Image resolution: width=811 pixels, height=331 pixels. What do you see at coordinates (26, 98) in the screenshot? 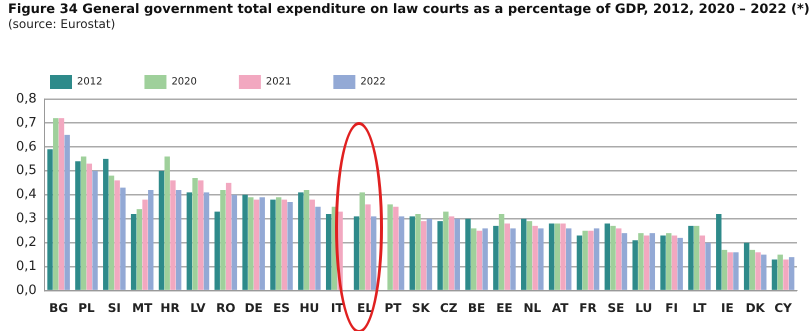
I see `y-tick-label: 0,8` at bounding box center [26, 98].